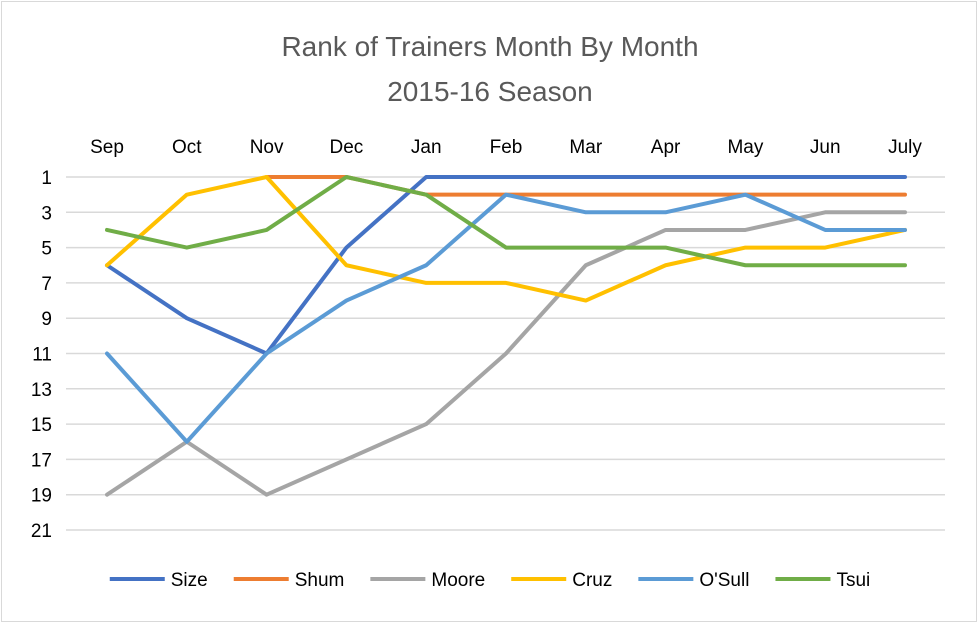  Describe the element at coordinates (853, 580) in the screenshot. I see `legend-label: Tsui` at that location.